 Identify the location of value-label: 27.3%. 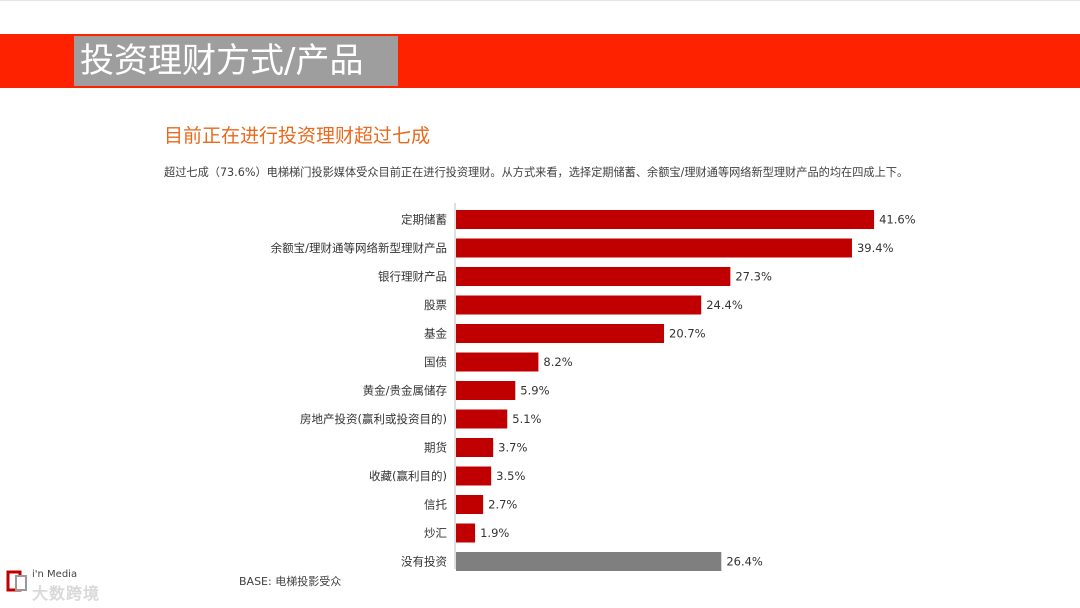
(753, 277).